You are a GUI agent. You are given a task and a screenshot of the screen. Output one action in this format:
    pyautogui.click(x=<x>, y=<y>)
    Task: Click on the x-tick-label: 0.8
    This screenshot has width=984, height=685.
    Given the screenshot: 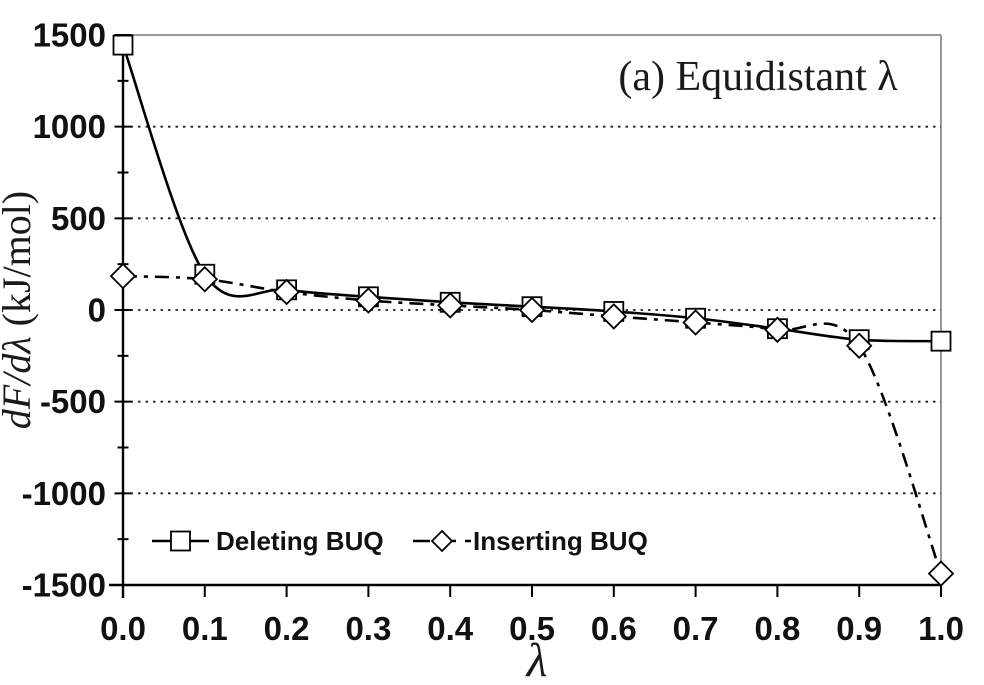 What is the action you would take?
    pyautogui.click(x=777, y=628)
    